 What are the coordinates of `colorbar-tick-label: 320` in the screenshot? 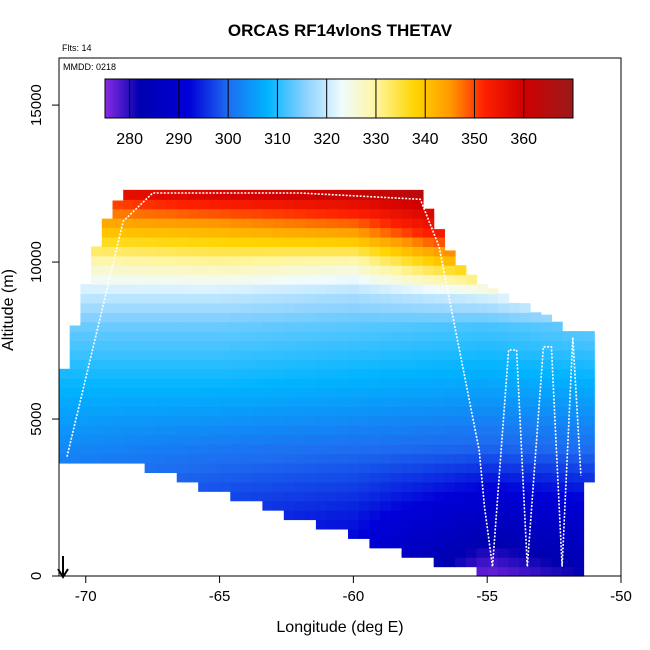 It's located at (326, 139).